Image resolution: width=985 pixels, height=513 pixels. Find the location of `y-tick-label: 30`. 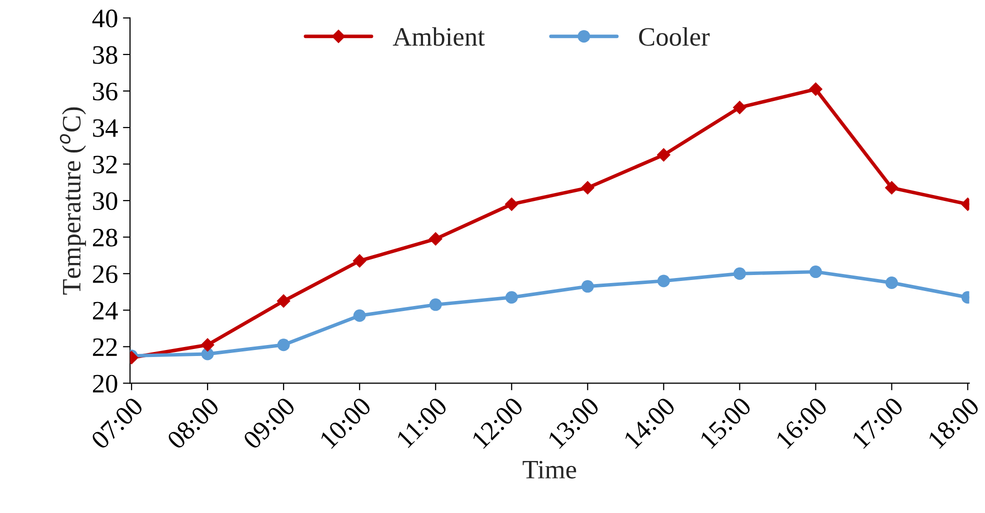

y-tick-label: 30 is located at coordinates (105, 201).